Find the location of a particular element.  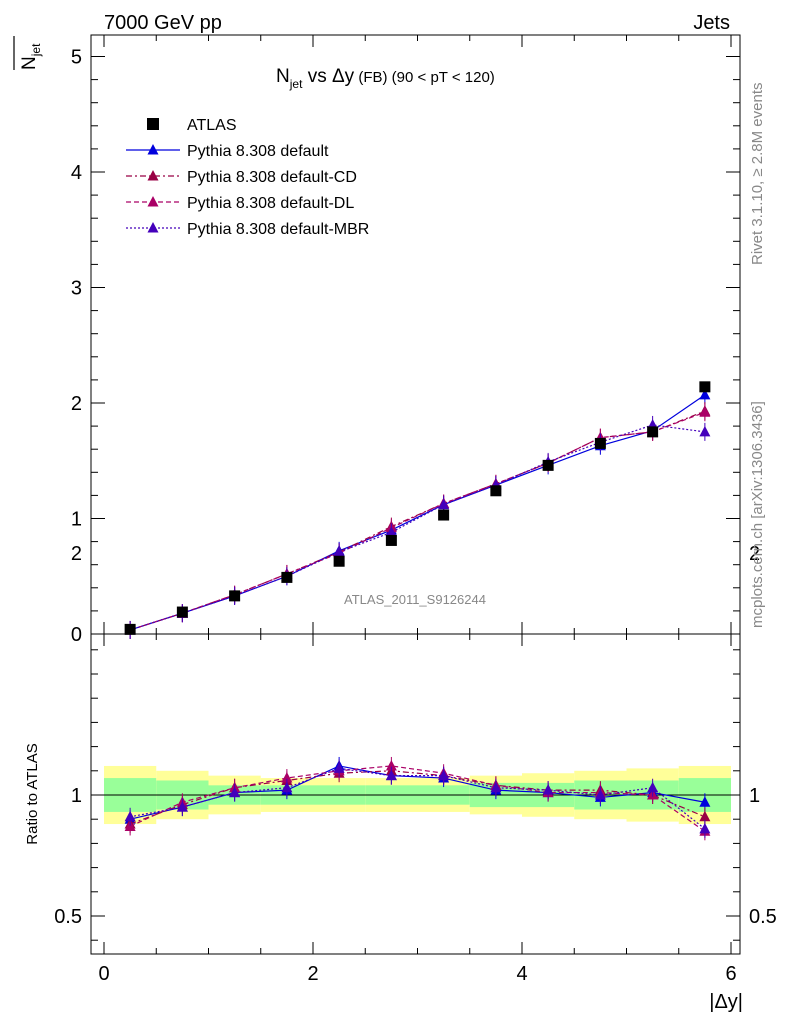

legend-entry: Pythia 8.308 default is located at coordinates (227, 151).